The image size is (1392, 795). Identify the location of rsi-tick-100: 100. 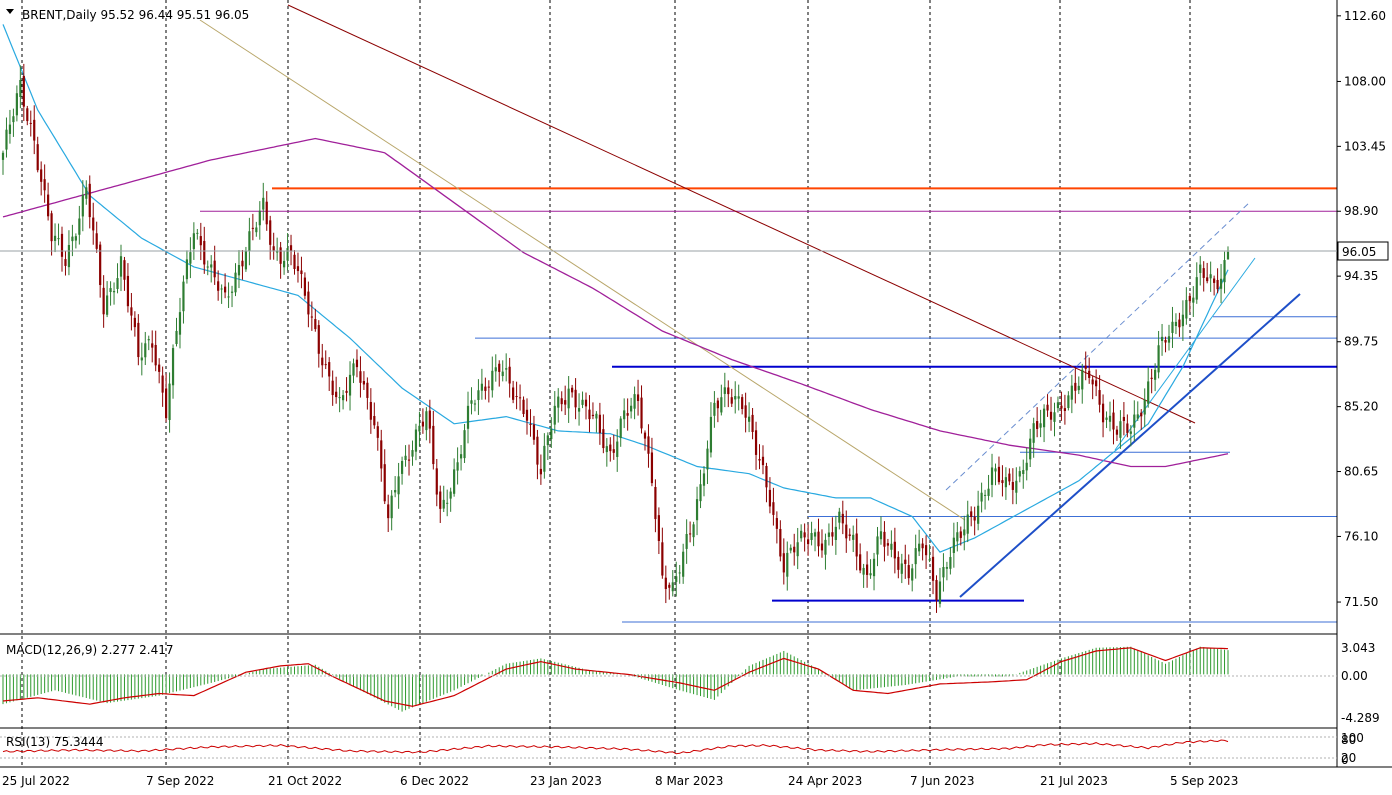
(1352, 738).